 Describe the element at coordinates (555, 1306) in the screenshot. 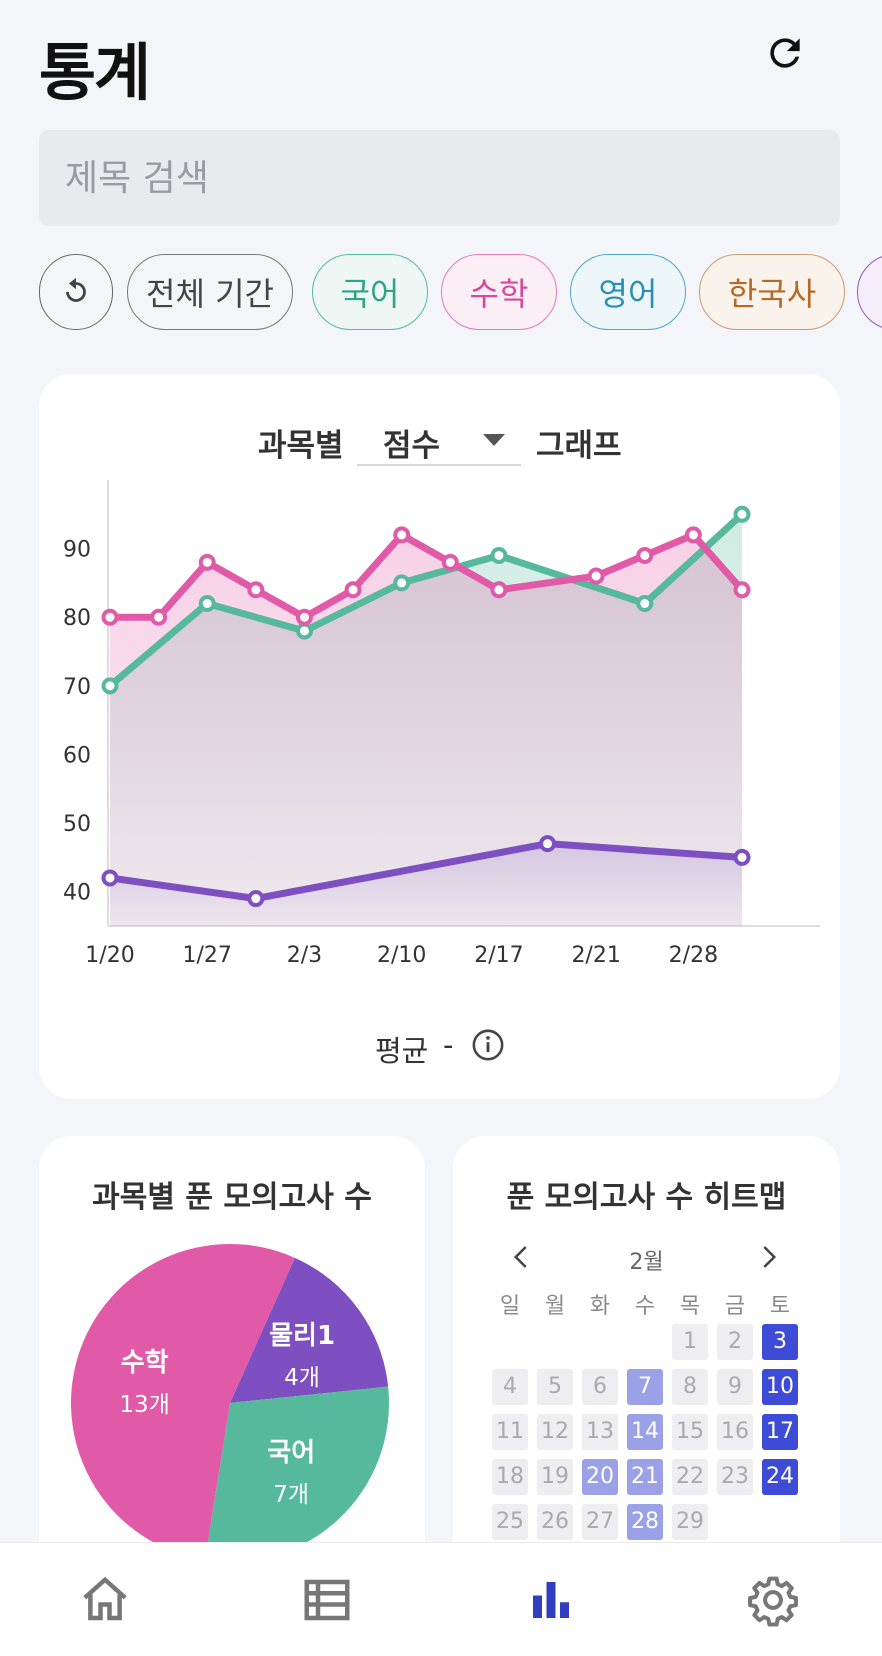

I see `weekday-label: 월` at that location.